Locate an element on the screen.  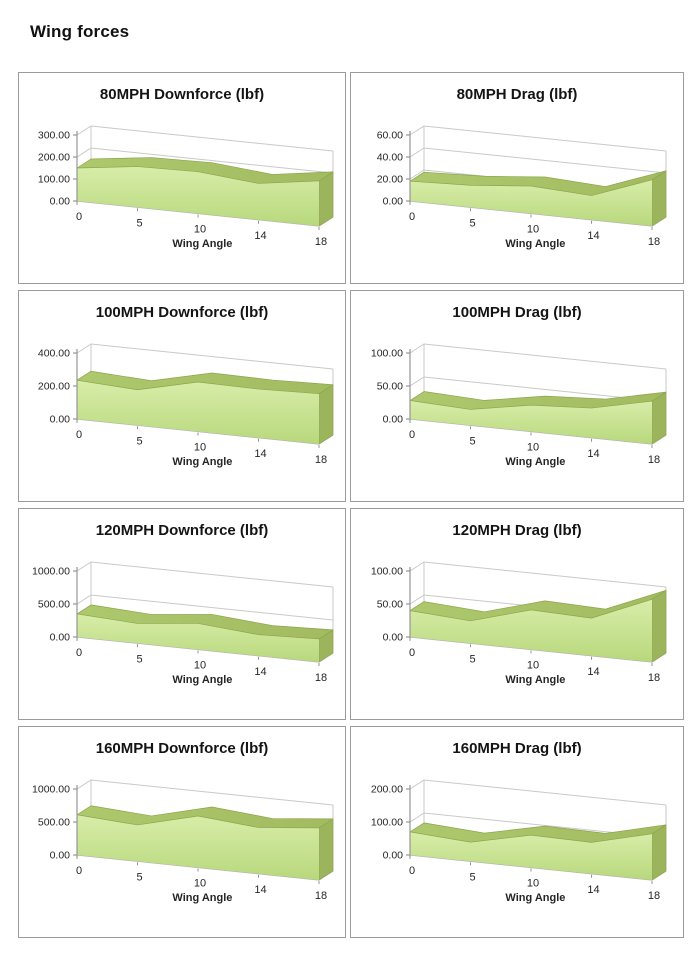
chart-title: 80MPH Drag (lbf) is located at coordinates (517, 94).